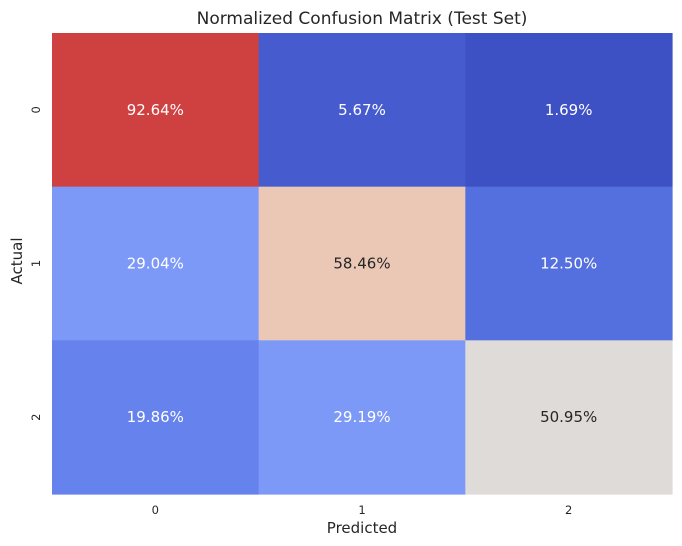  What do you see at coordinates (155, 510) in the screenshot?
I see `x-tick-label: 0` at bounding box center [155, 510].